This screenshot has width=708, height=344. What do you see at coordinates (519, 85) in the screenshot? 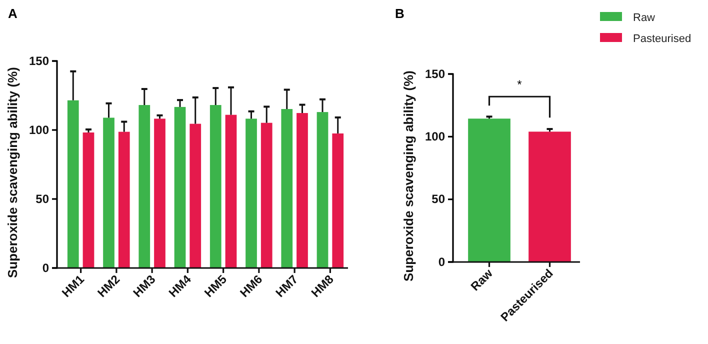
I see `annotation: *` at bounding box center [519, 85].